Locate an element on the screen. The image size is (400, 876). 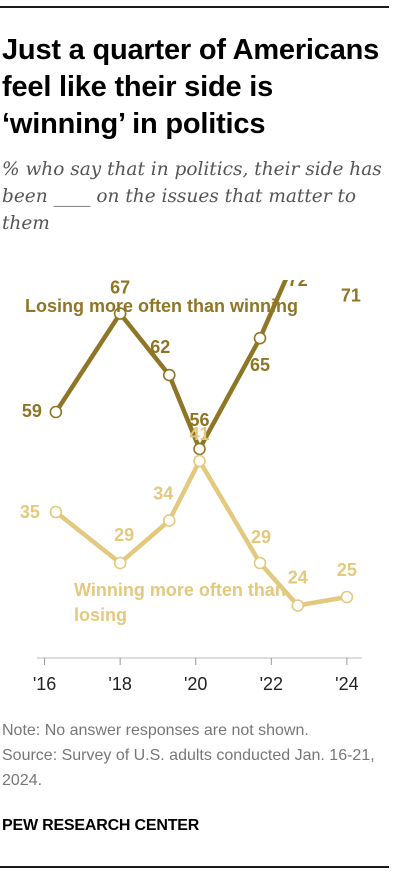
x-axis: '16 '18 '20 '22 '24 is located at coordinates (197, 675).